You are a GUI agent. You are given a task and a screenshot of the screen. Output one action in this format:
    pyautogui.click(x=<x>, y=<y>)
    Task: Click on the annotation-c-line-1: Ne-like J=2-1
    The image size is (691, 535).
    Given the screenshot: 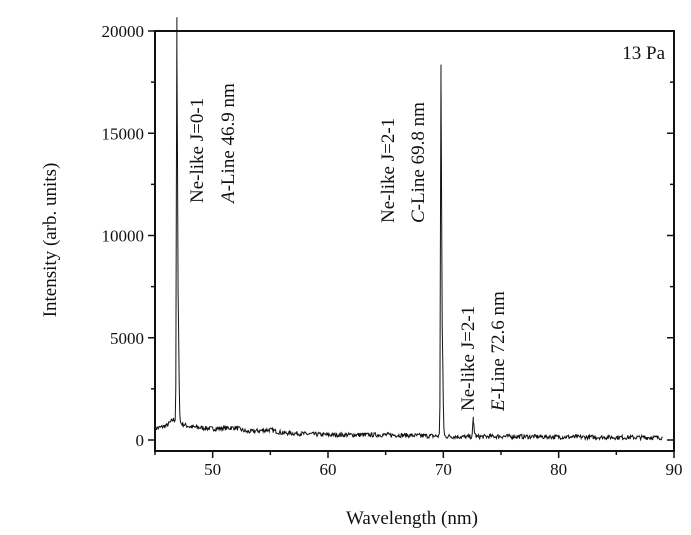 What is the action you would take?
    pyautogui.click(x=388, y=170)
    